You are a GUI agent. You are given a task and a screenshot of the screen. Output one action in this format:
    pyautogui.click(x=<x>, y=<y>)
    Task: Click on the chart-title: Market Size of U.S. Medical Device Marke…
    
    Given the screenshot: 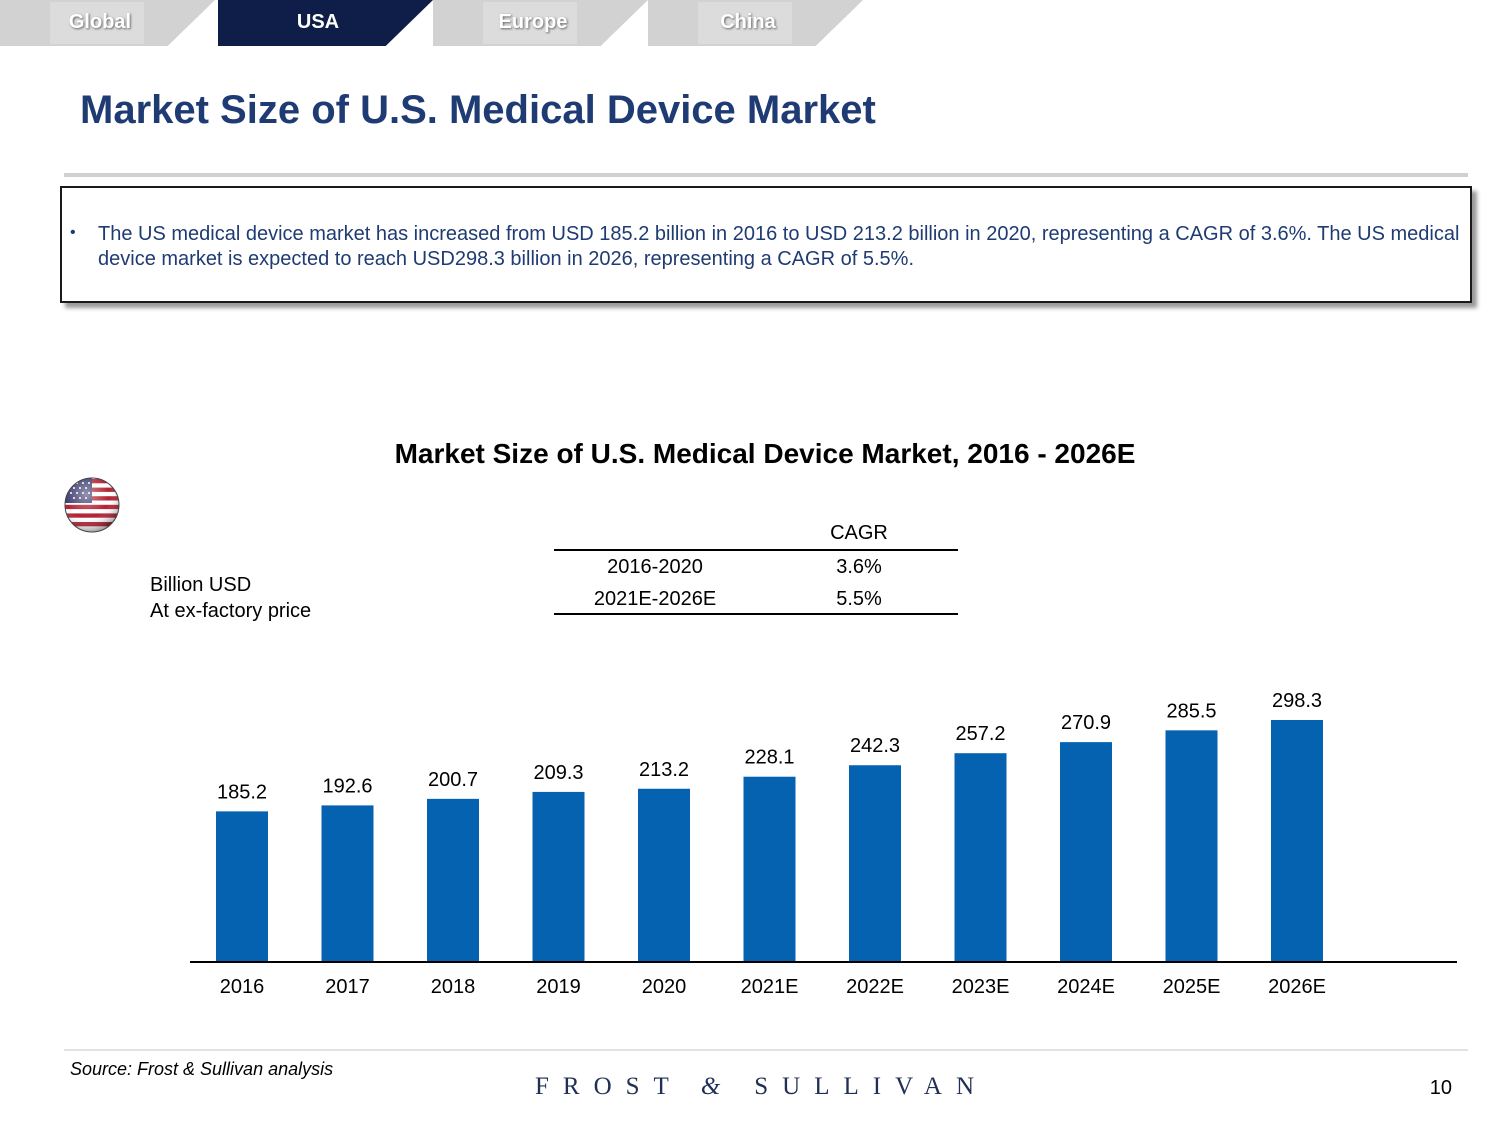 What is the action you would take?
    pyautogui.click(x=765, y=453)
    